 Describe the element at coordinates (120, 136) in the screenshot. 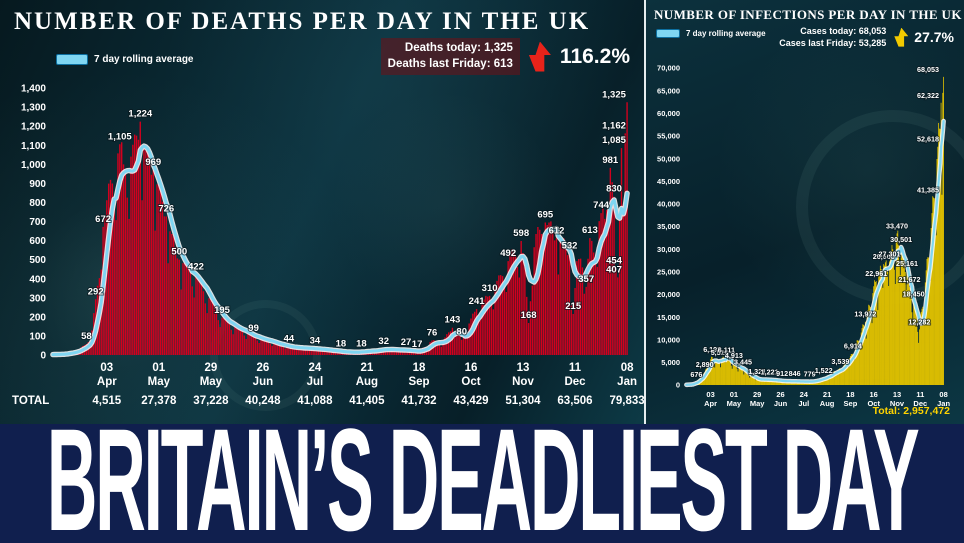

I see `svg-text: 1,105` at that location.